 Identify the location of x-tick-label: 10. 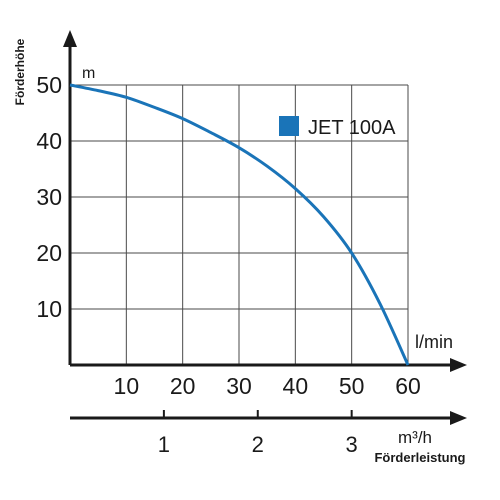
(127, 386).